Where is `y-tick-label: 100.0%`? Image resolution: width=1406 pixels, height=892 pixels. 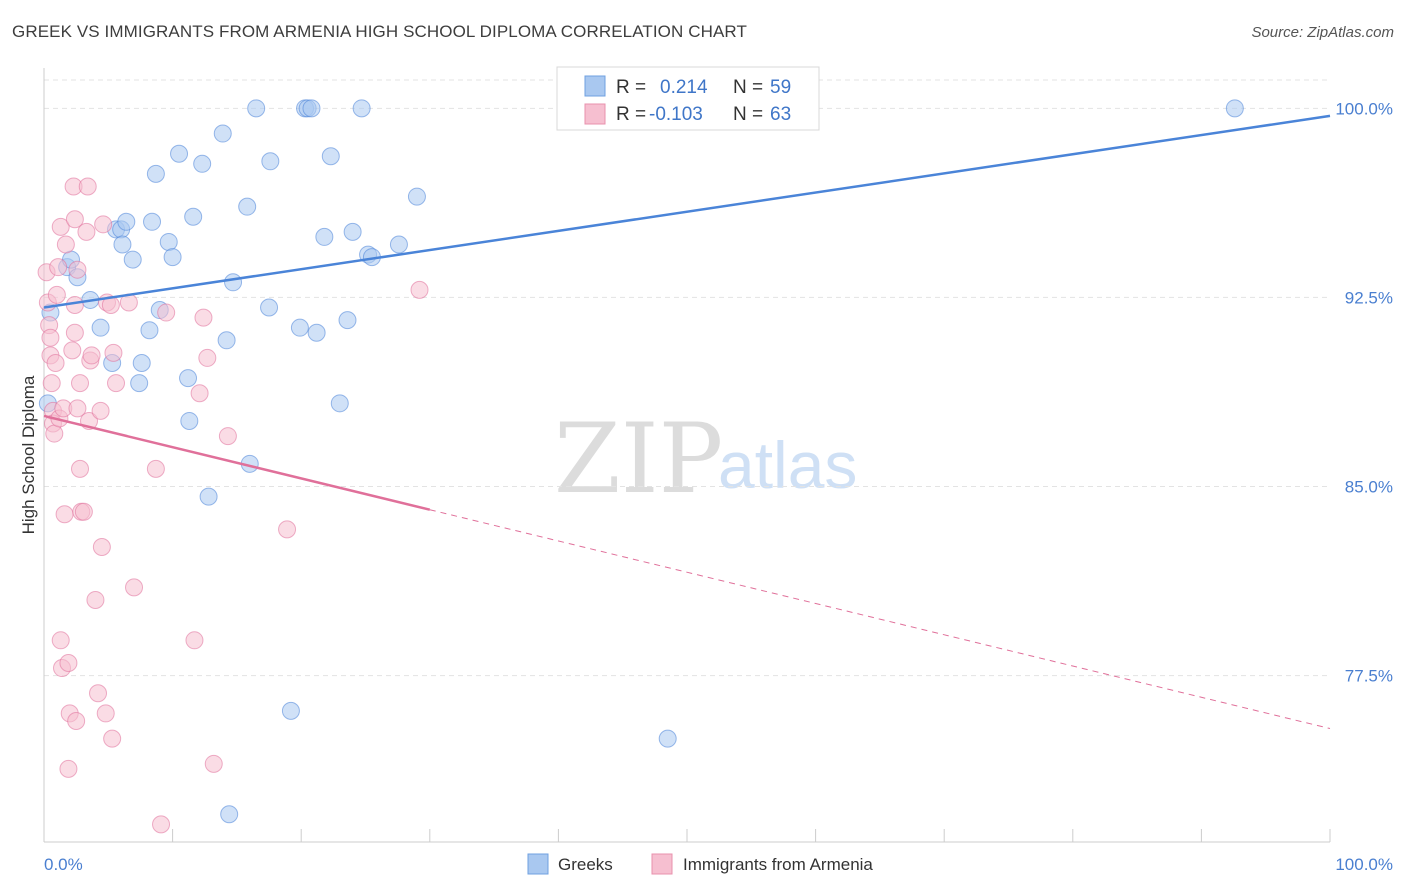 y-tick-label: 100.0% is located at coordinates (1364, 108).